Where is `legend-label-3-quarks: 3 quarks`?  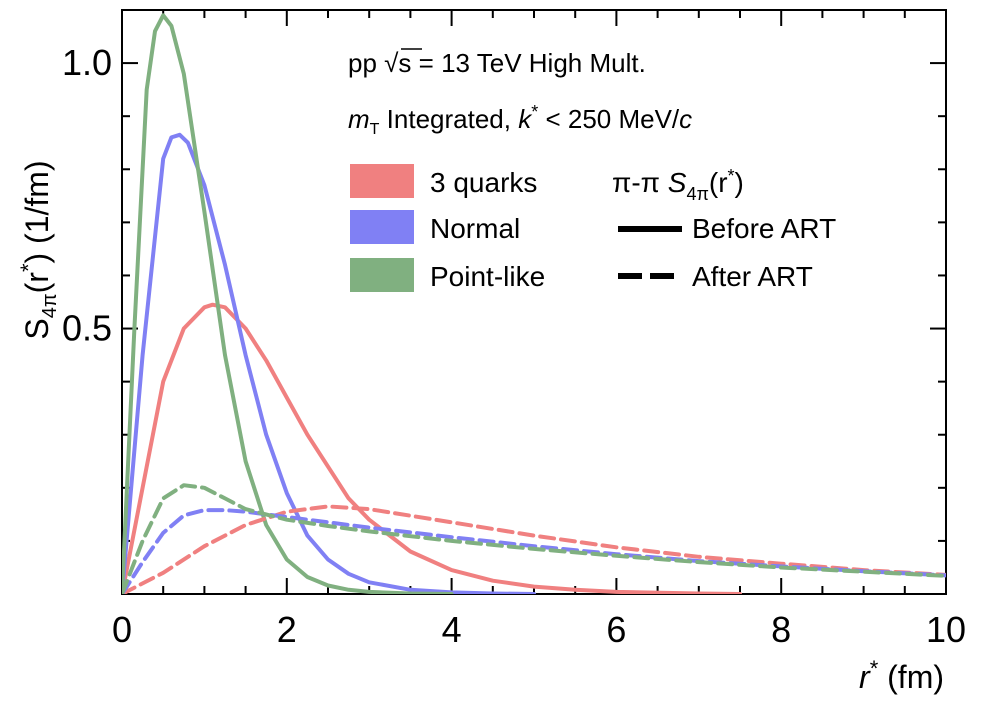 legend-label-3-quarks: 3 quarks is located at coordinates (483, 182).